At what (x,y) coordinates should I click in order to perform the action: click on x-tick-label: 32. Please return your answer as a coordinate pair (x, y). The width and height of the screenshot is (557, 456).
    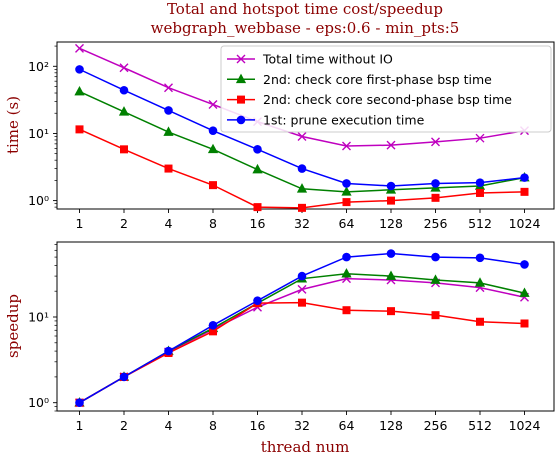
    Looking at the image, I should click on (302, 425).